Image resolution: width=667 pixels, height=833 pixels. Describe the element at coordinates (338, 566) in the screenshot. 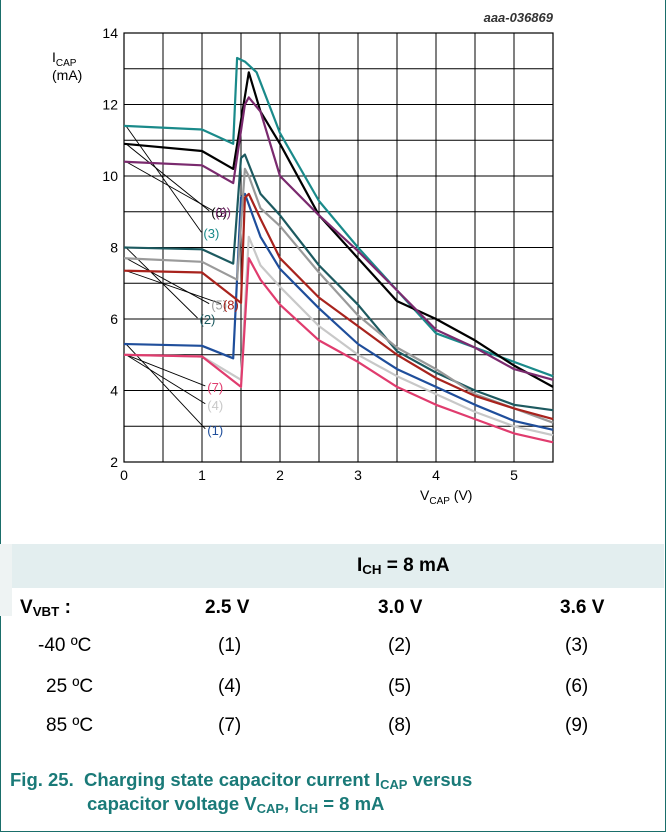

I see `legend-header-band` at that location.